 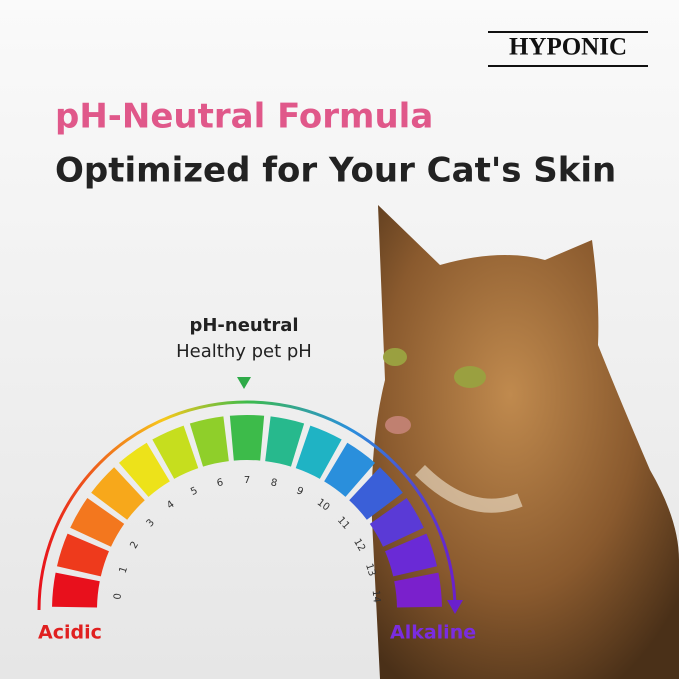 I want to click on headline-line1: pH-Neutral Formula, so click(x=244, y=117).